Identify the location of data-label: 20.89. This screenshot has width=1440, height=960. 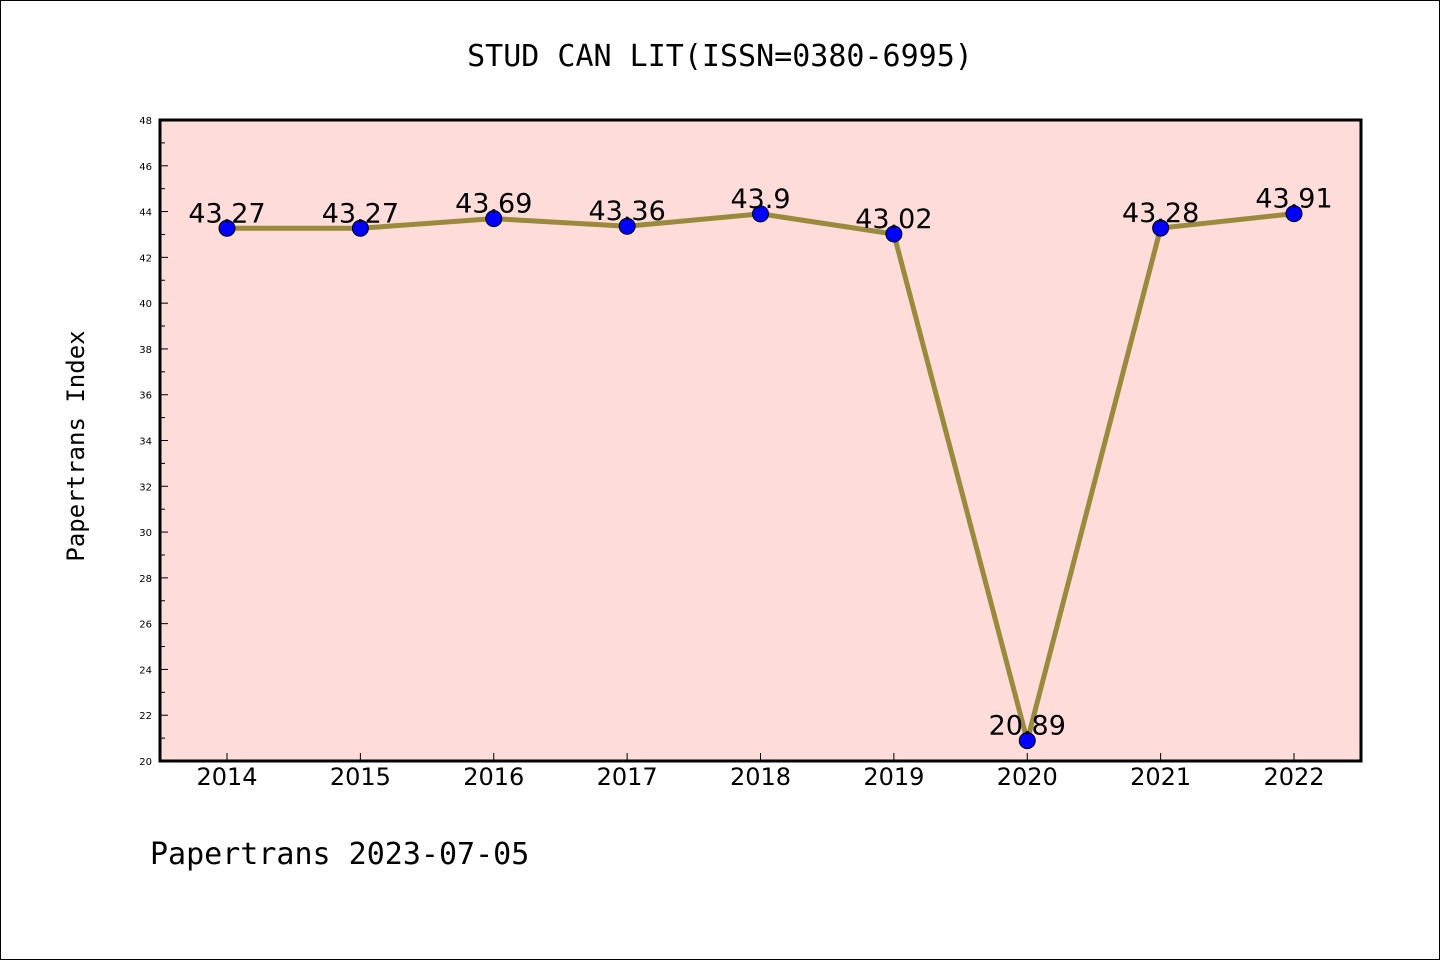
(1027, 726).